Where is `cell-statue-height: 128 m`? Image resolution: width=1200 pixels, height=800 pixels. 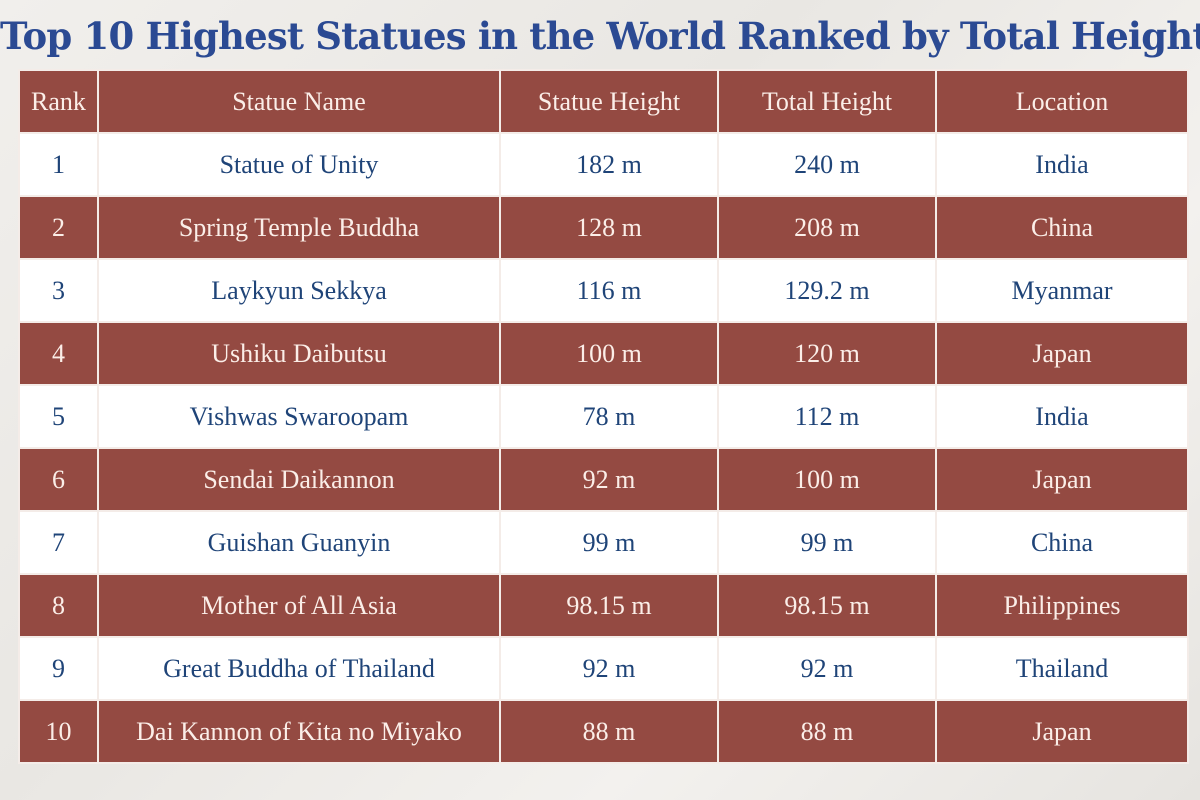
cell-statue-height: 128 m is located at coordinates (609, 227).